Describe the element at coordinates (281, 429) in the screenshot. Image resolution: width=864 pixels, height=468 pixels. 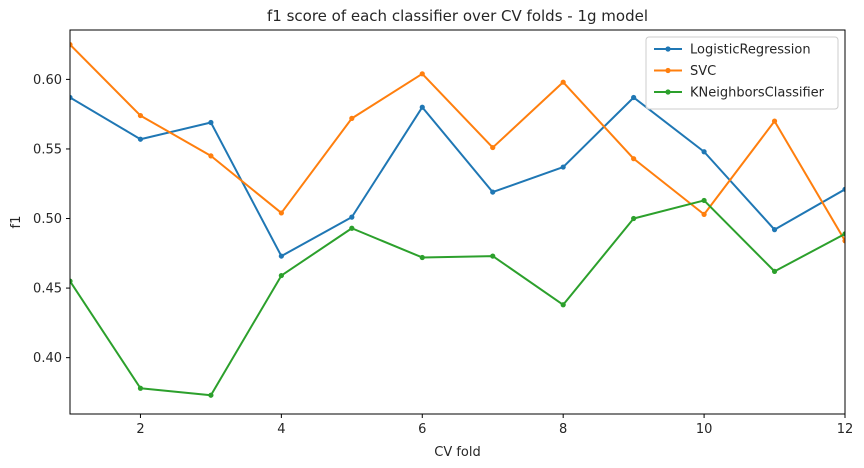
I see `x-tick-label: 4` at that location.